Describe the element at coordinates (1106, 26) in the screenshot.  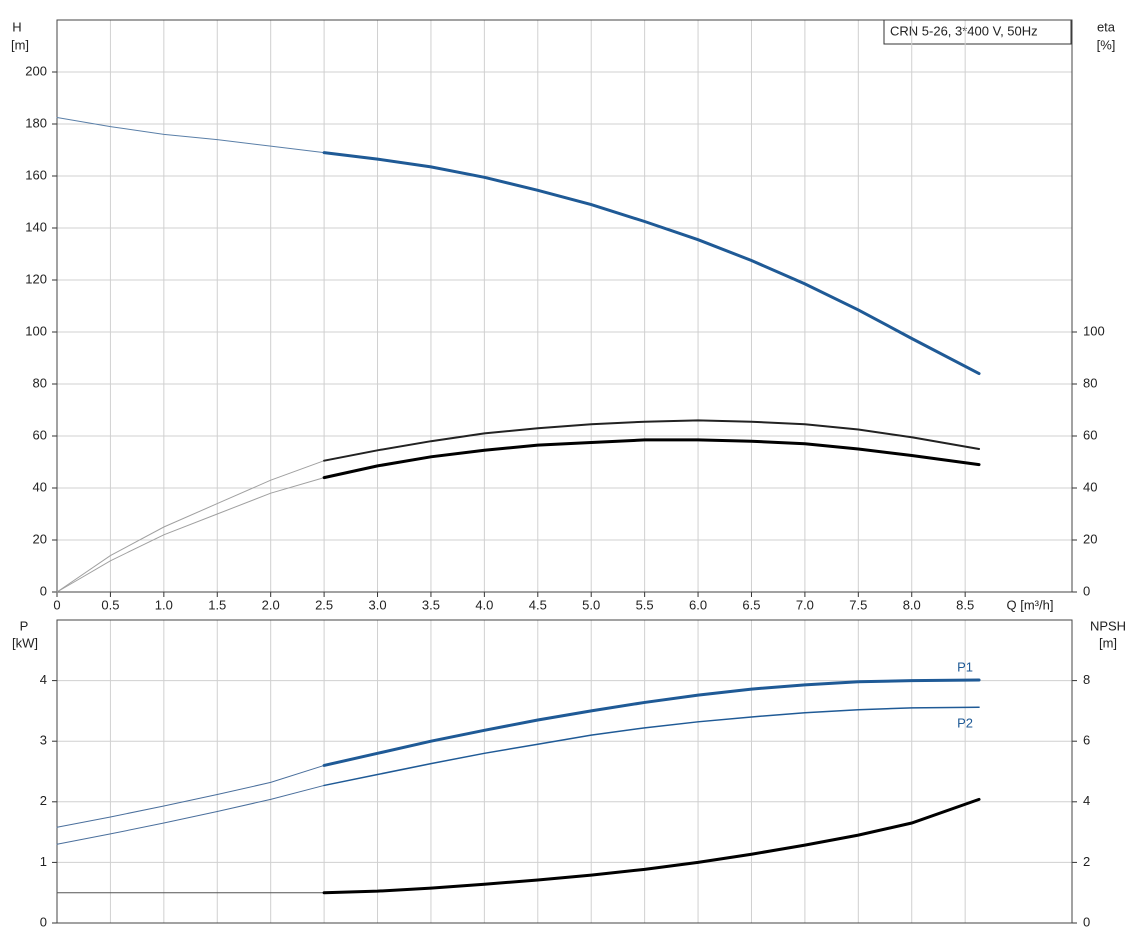
I see `y2-axis-label: eta` at that location.